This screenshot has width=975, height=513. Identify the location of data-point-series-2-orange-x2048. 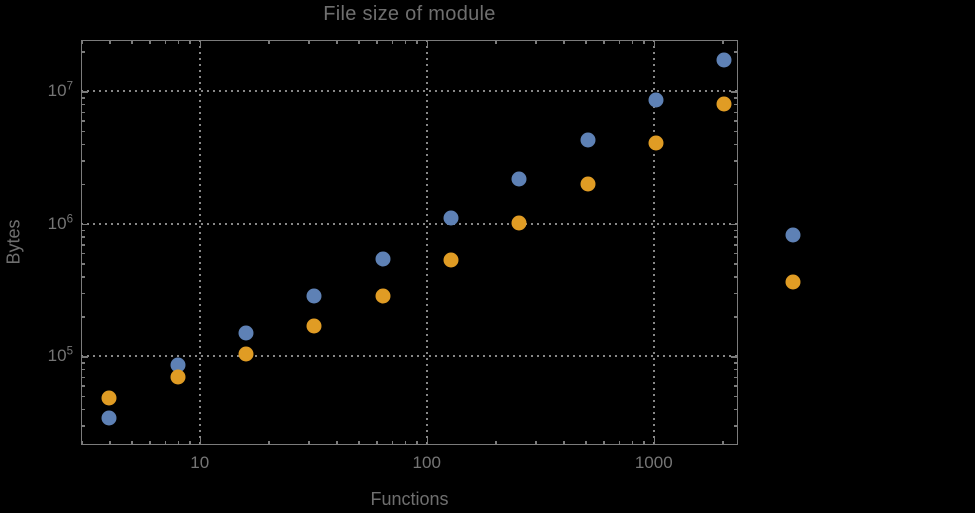
(724, 104).